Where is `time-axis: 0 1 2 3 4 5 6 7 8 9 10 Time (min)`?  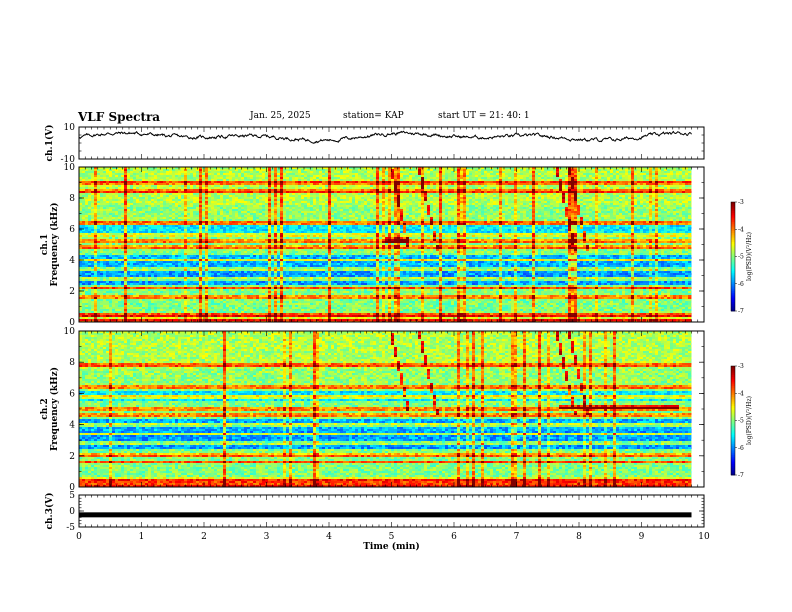 time-axis: 0 1 2 3 4 5 6 7 8 9 10 Time (min) is located at coordinates (393, 542).